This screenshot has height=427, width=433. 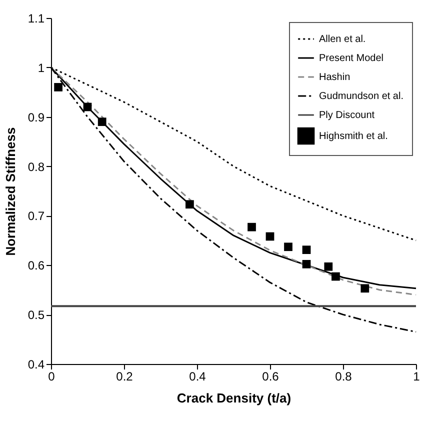 What do you see at coordinates (347, 115) in the screenshot?
I see `legend-label: Ply Discount` at bounding box center [347, 115].